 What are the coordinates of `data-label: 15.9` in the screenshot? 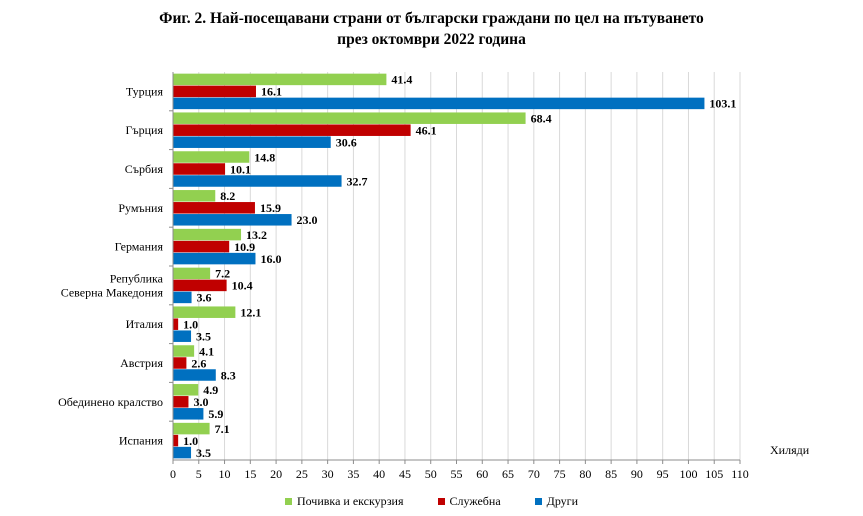 It's located at (270, 208).